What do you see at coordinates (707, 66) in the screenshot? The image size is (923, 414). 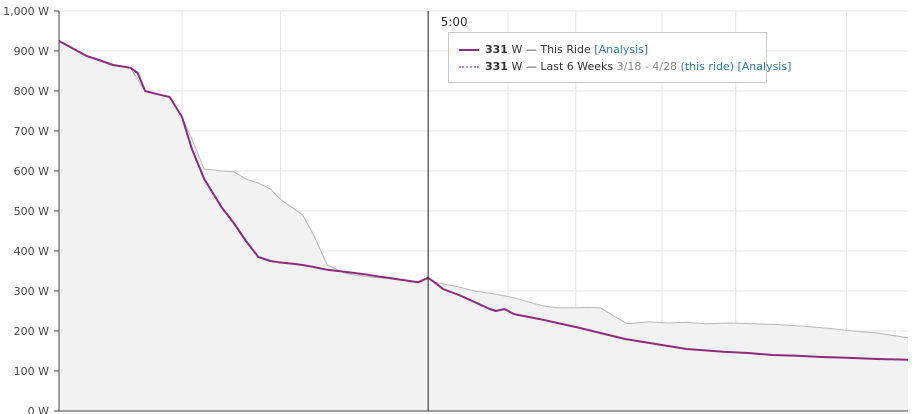 I see `this-ride-link: (this ride)` at bounding box center [707, 66].